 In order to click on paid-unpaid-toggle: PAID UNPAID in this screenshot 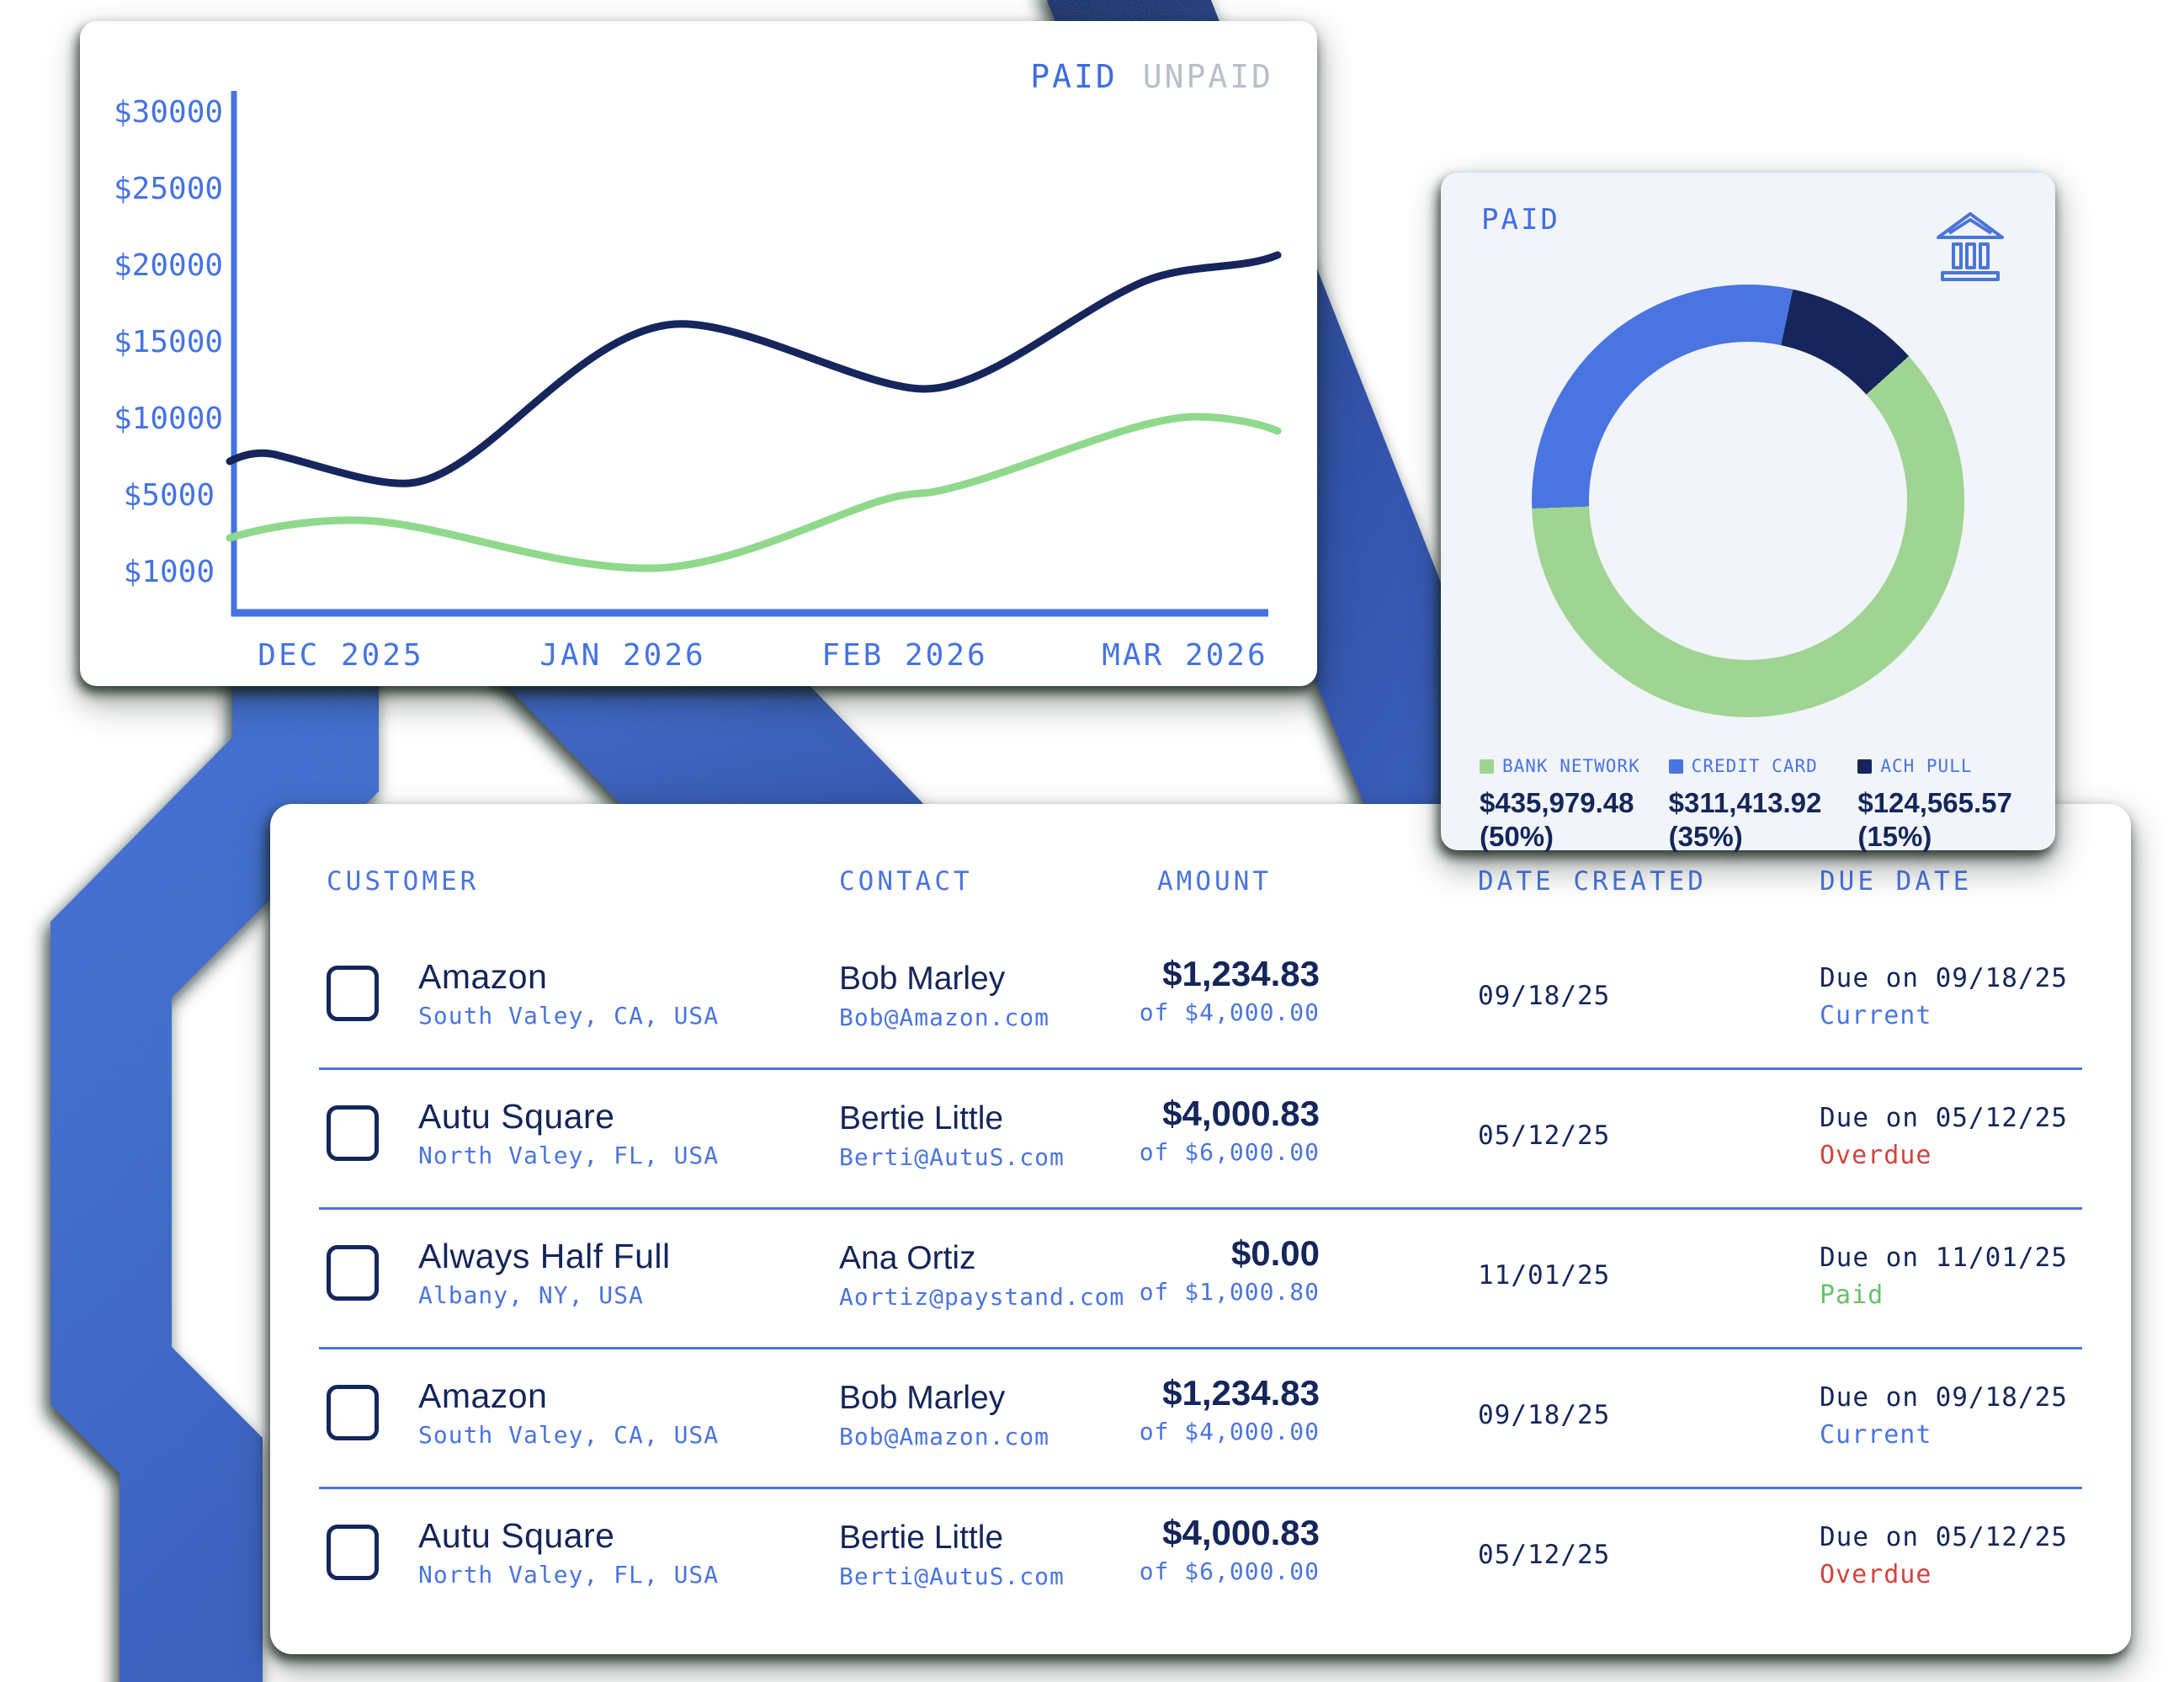, I will do `click(1151, 76)`.